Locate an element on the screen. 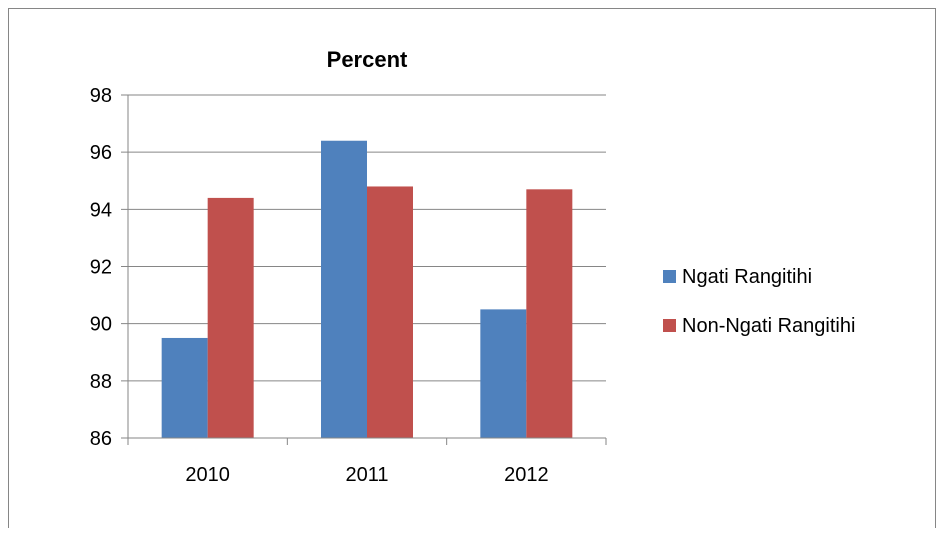 This screenshot has height=533, width=947. chart-title: Percent is located at coordinates (367, 59).